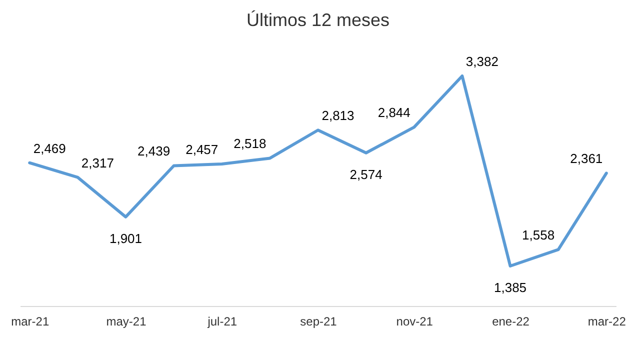 The image size is (640, 338). Describe the element at coordinates (126, 321) in the screenshot. I see `x-tick-label: may-21` at that location.